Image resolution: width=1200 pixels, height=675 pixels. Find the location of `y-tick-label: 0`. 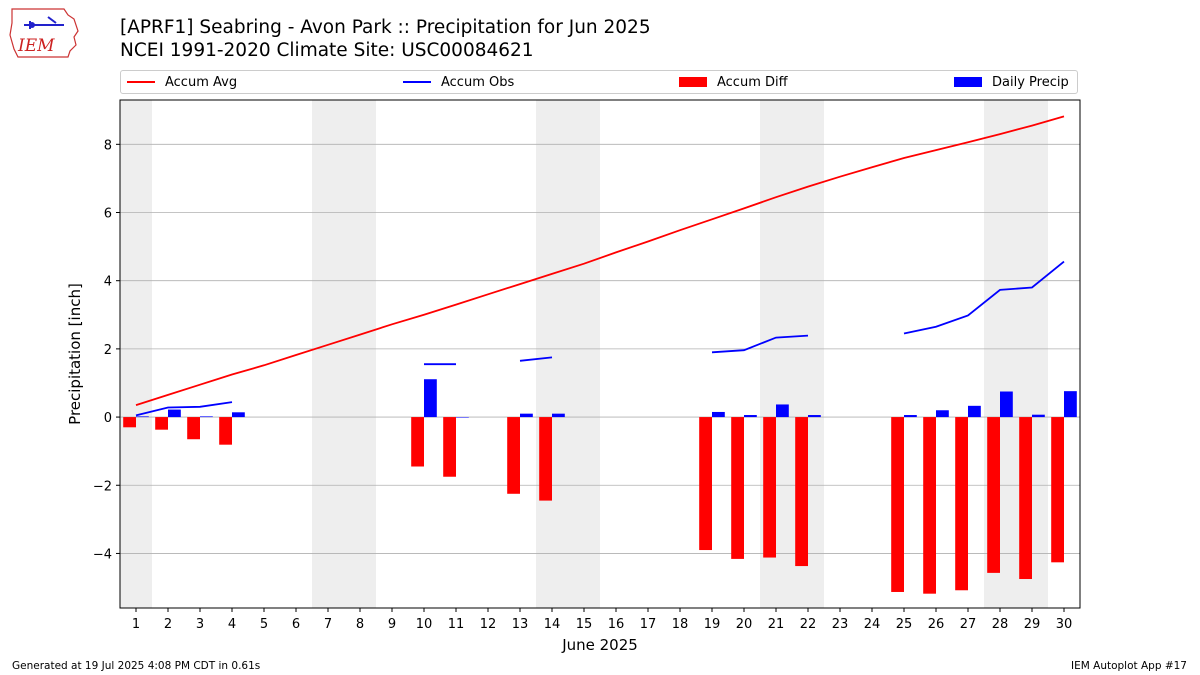

y-tick-label: 0 is located at coordinates (108, 418).